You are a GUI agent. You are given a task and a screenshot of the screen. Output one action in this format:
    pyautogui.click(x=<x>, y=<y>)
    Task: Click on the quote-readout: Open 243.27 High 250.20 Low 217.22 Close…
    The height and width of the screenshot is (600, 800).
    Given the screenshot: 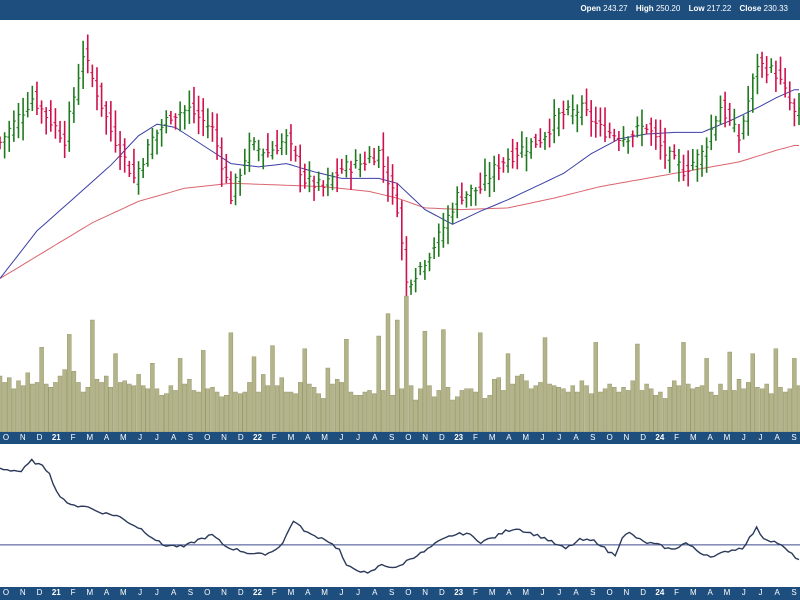 What is the action you would take?
    pyautogui.click(x=687, y=8)
    